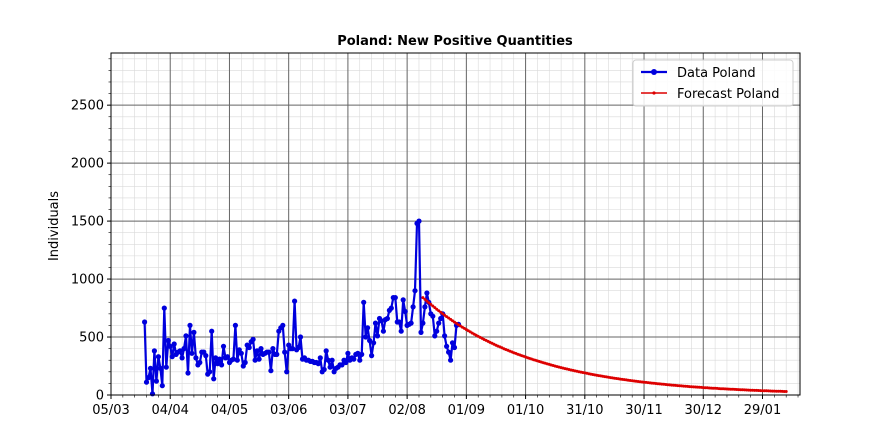 This screenshot has width=888, height=448. I want to click on x-tick-label: 29/01, so click(762, 410).